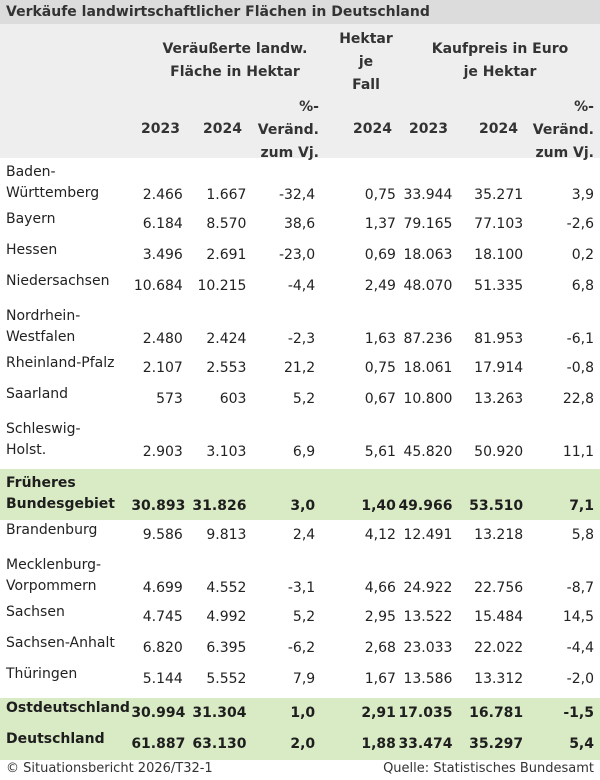  Describe the element at coordinates (52, 530) in the screenshot. I see `row-label: Brandenburg` at that location.